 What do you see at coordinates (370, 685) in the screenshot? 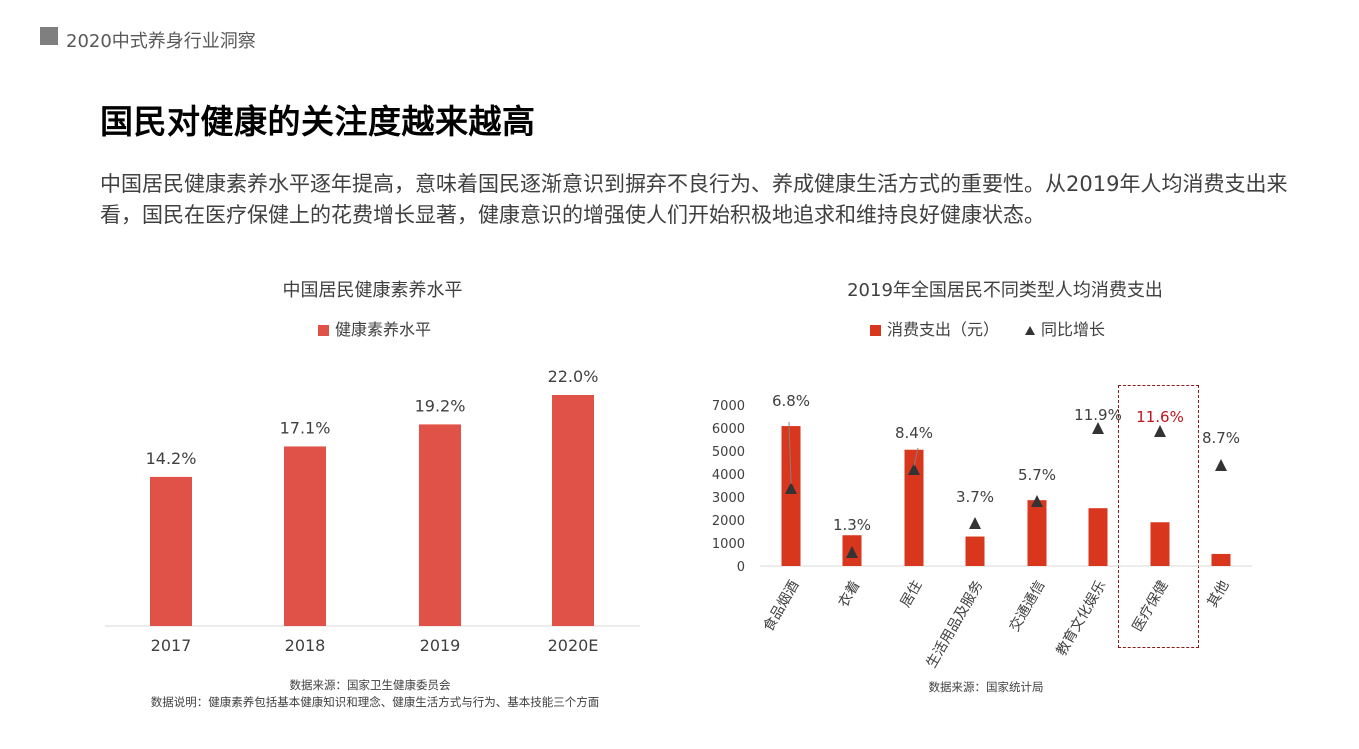
I see `left-source-note: 数据来源：国家卫生健康委员会` at bounding box center [370, 685].